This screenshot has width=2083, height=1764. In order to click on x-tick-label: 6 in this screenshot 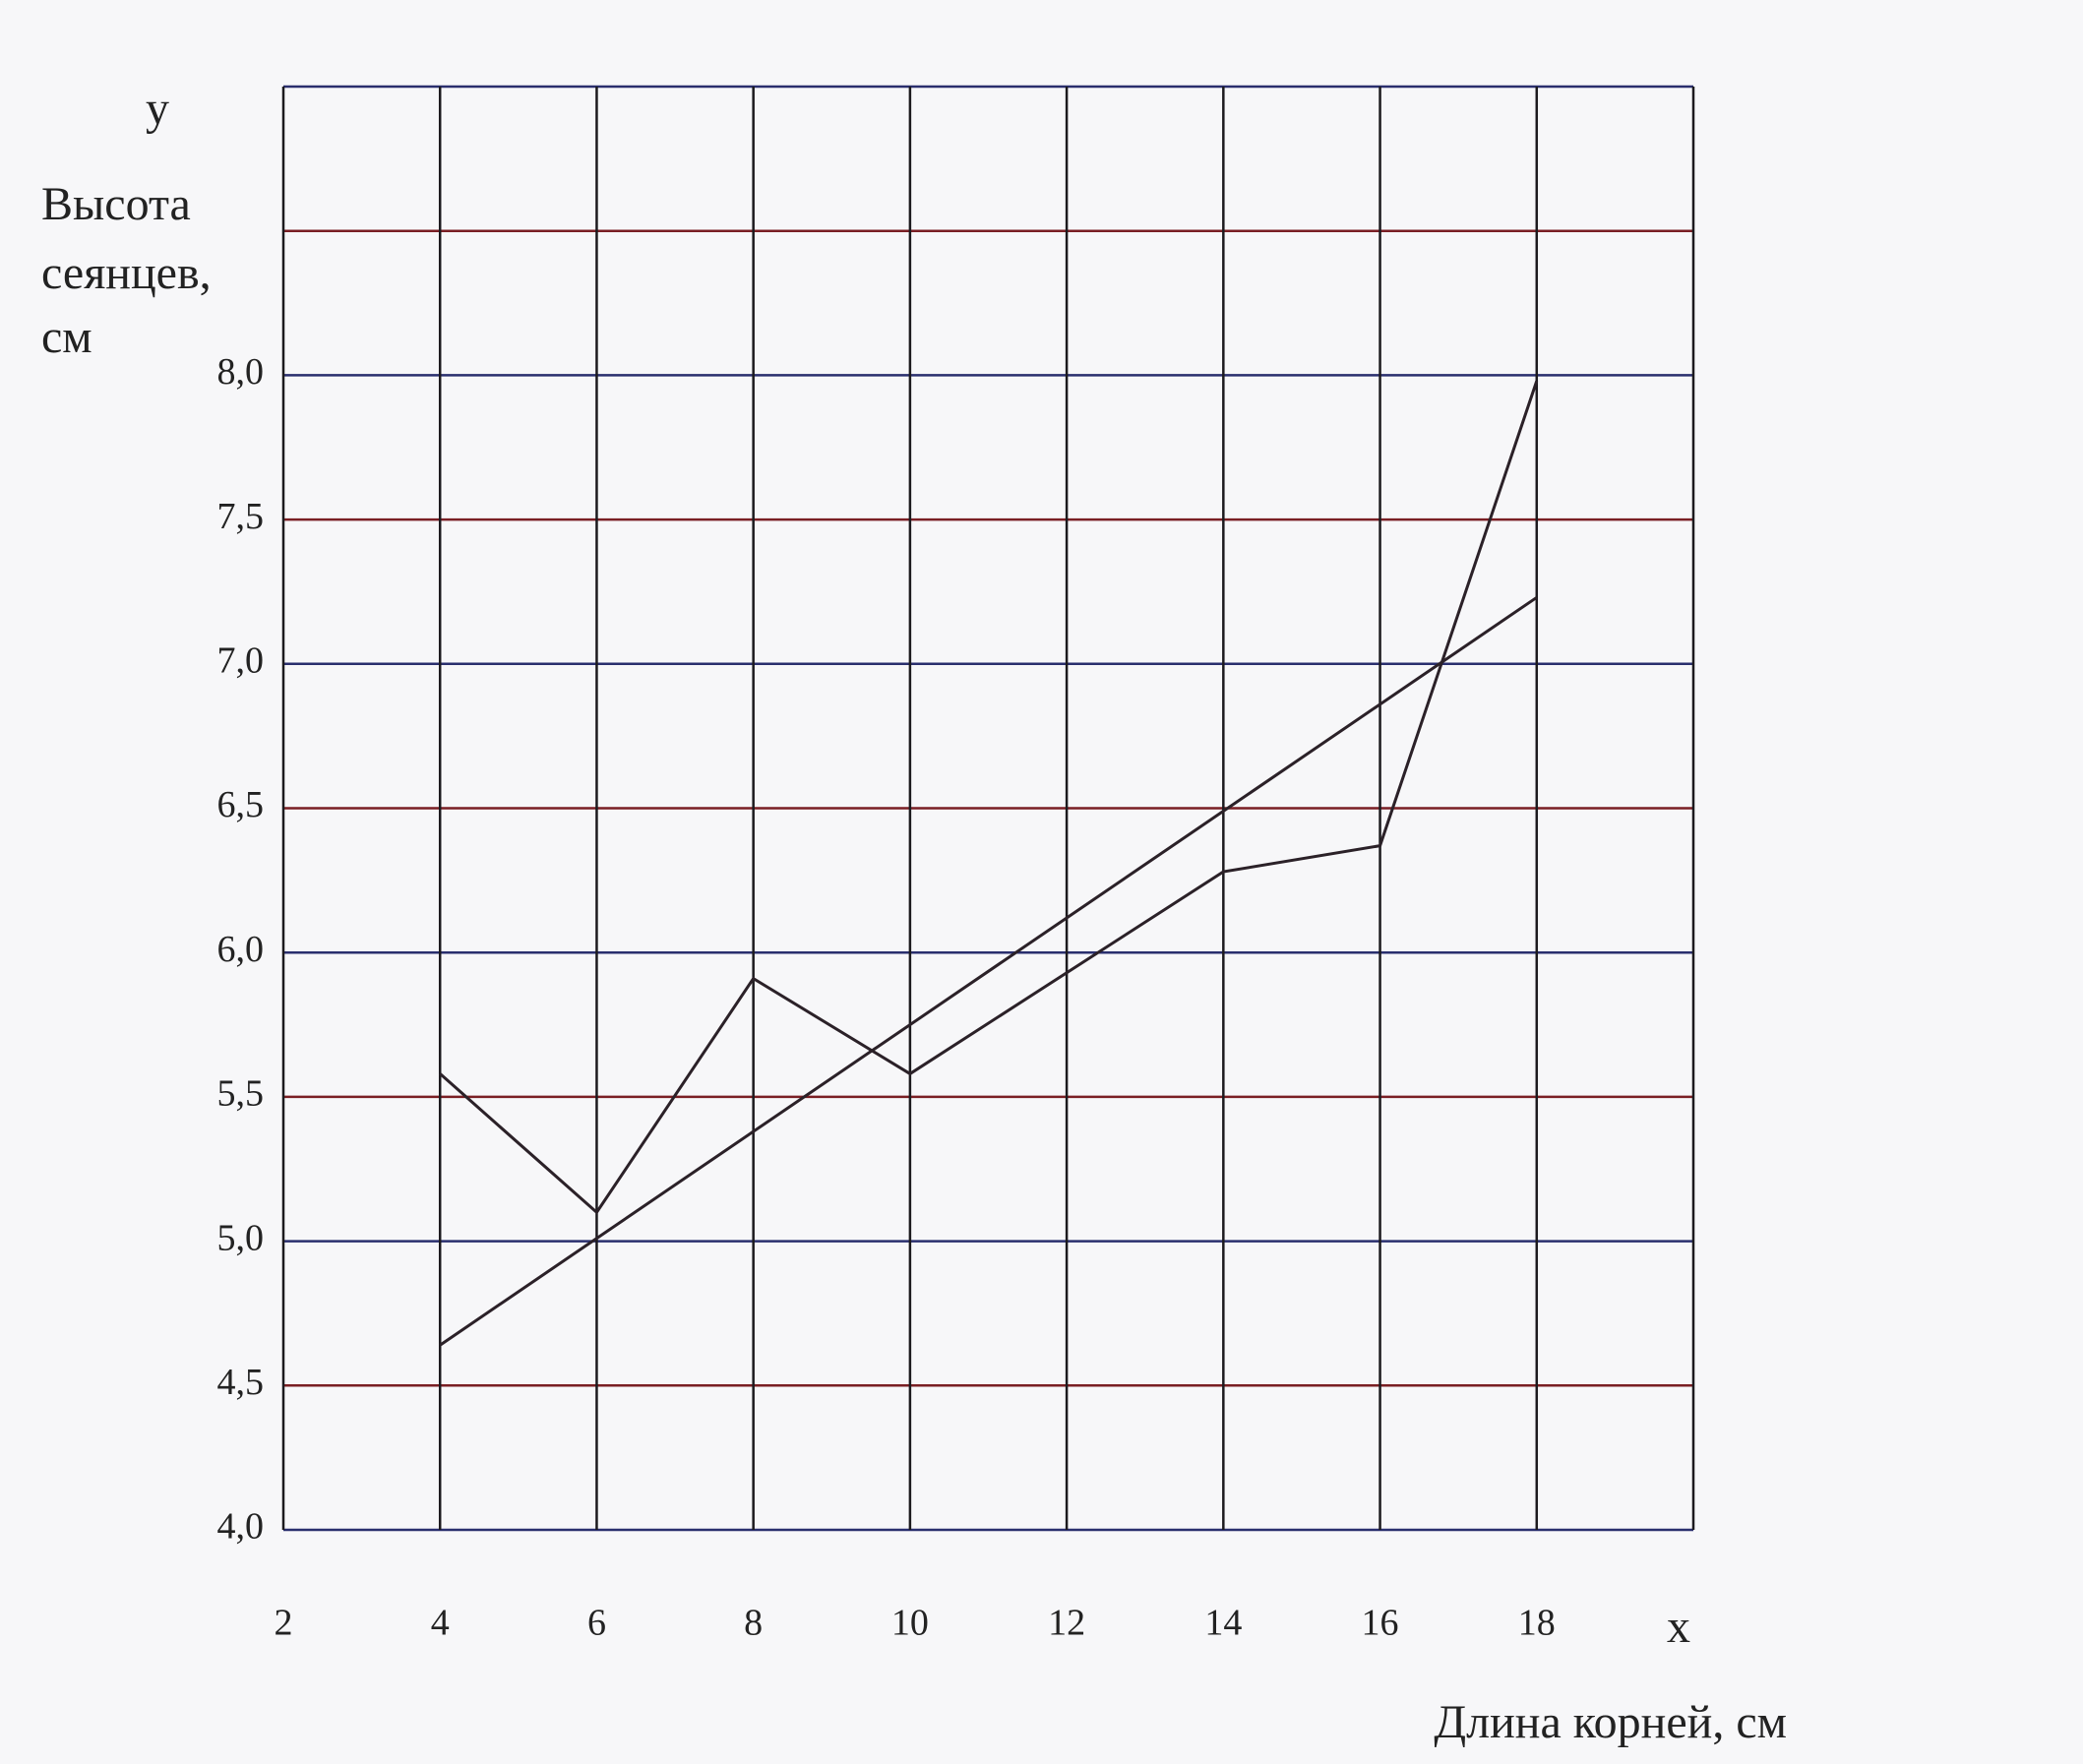, I will do `click(596, 1624)`.